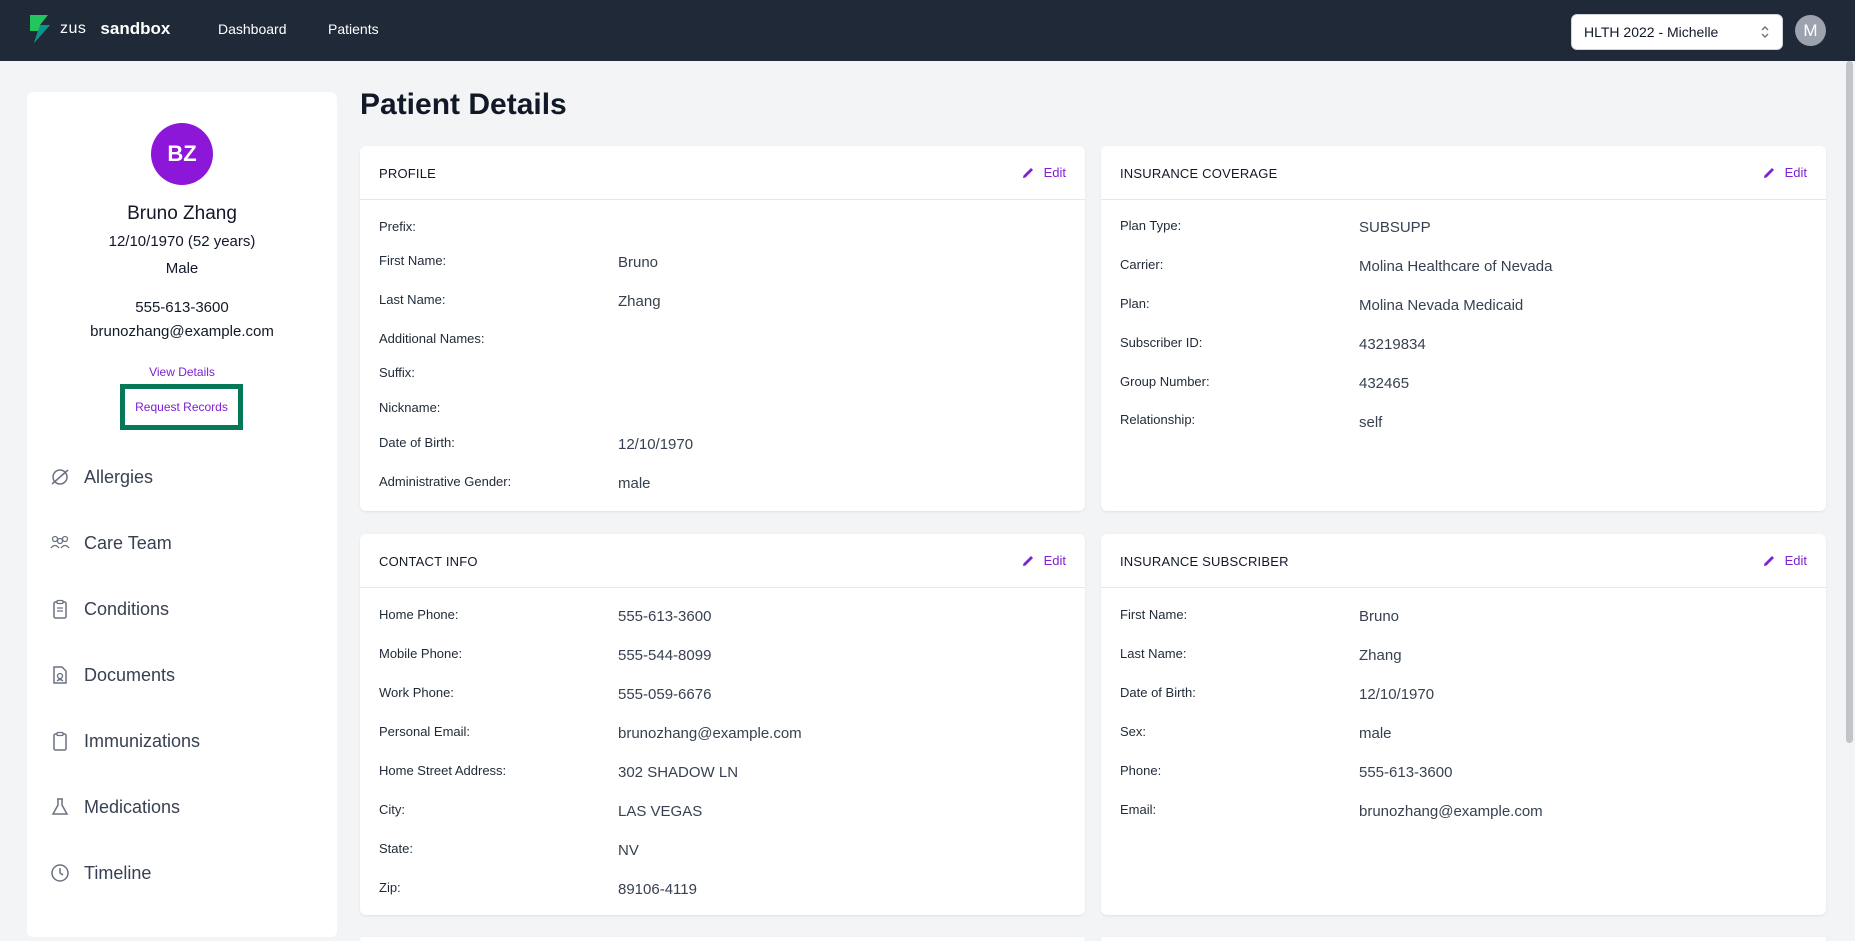 The height and width of the screenshot is (941, 1855). What do you see at coordinates (1141, 770) in the screenshot?
I see `field-label: Phone:` at bounding box center [1141, 770].